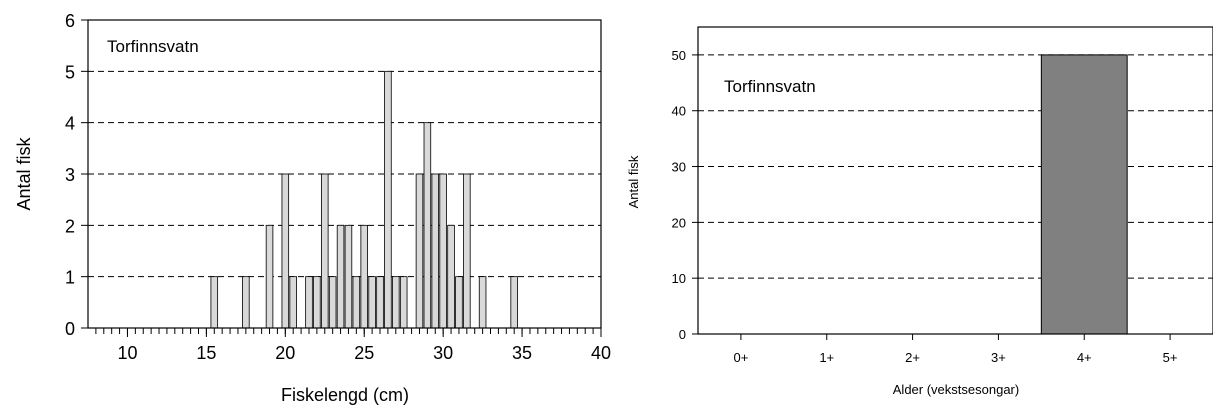  Describe the element at coordinates (206, 353) in the screenshot. I see `length-x-tick-label: 15` at that location.